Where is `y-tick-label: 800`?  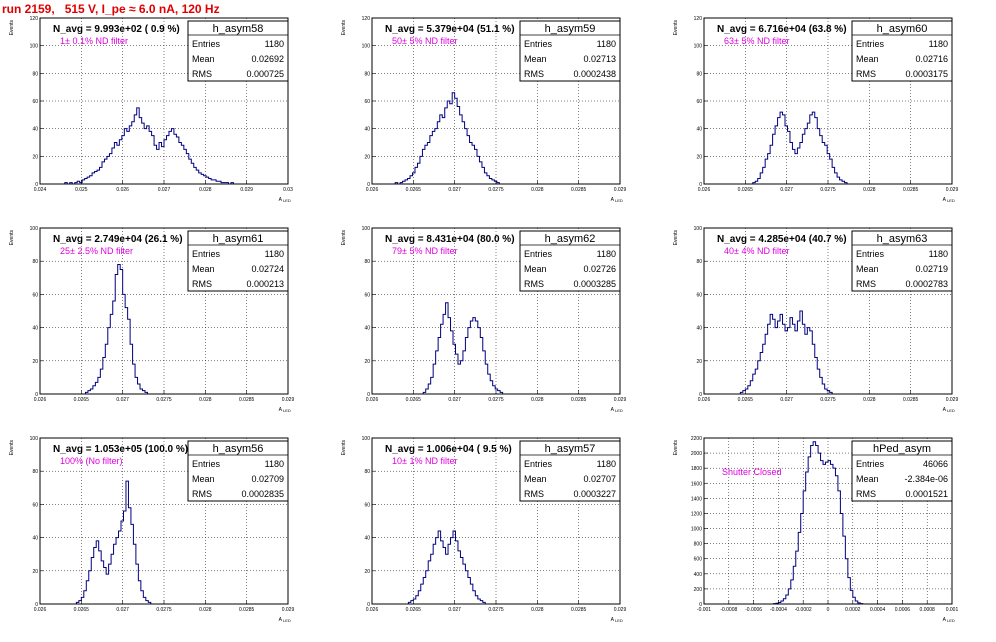 y-tick-label: 800 is located at coordinates (698, 545).